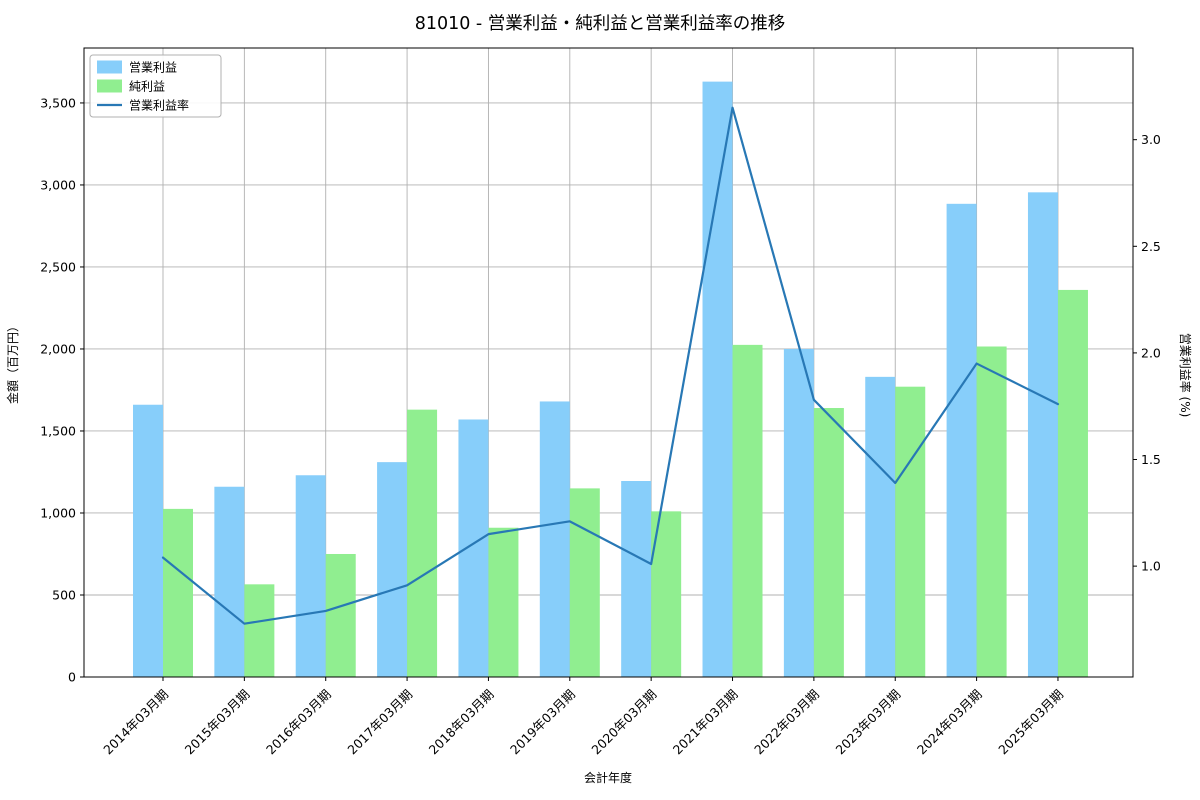 Image resolution: width=1200 pixels, height=800 pixels. What do you see at coordinates (623, 722) in the screenshot?
I see `x-tick-label: 2020年03月期` at bounding box center [623, 722].